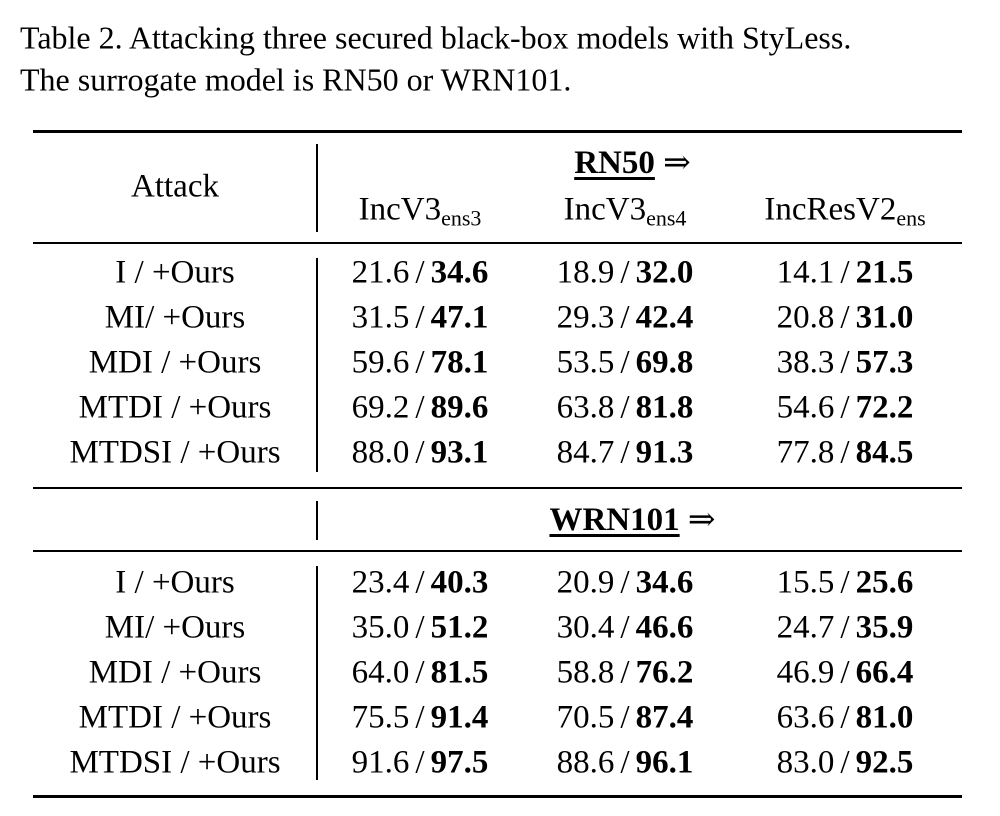 This screenshot has width=1000, height=816. I want to click on table-cell: 59.6/78.1, so click(420, 363).